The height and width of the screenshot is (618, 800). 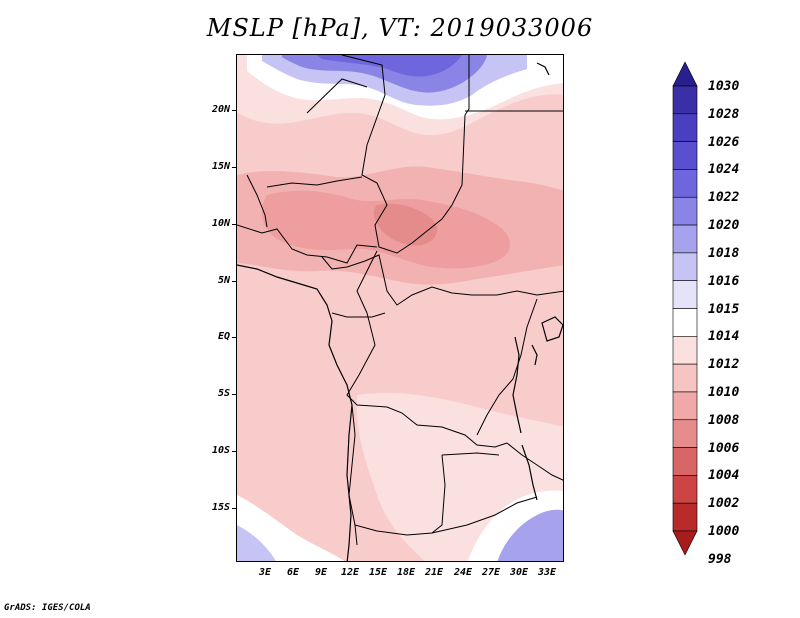 What do you see at coordinates (724, 86) in the screenshot?
I see `colorbar-label: 1030` at bounding box center [724, 86].